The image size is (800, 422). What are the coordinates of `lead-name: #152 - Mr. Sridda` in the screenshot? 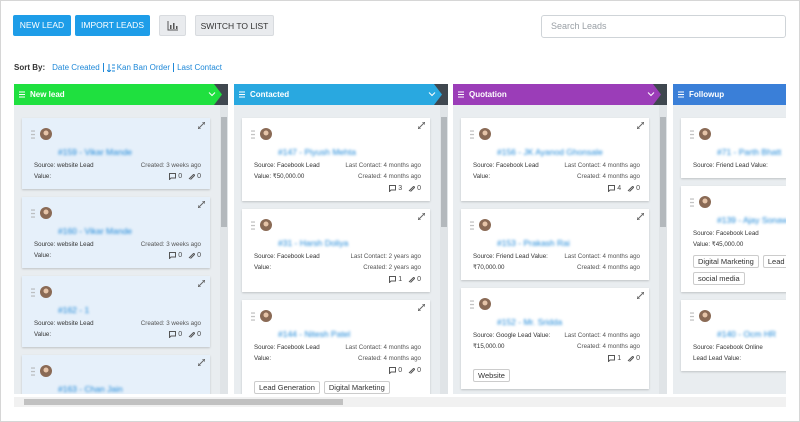 It's located at (530, 322).